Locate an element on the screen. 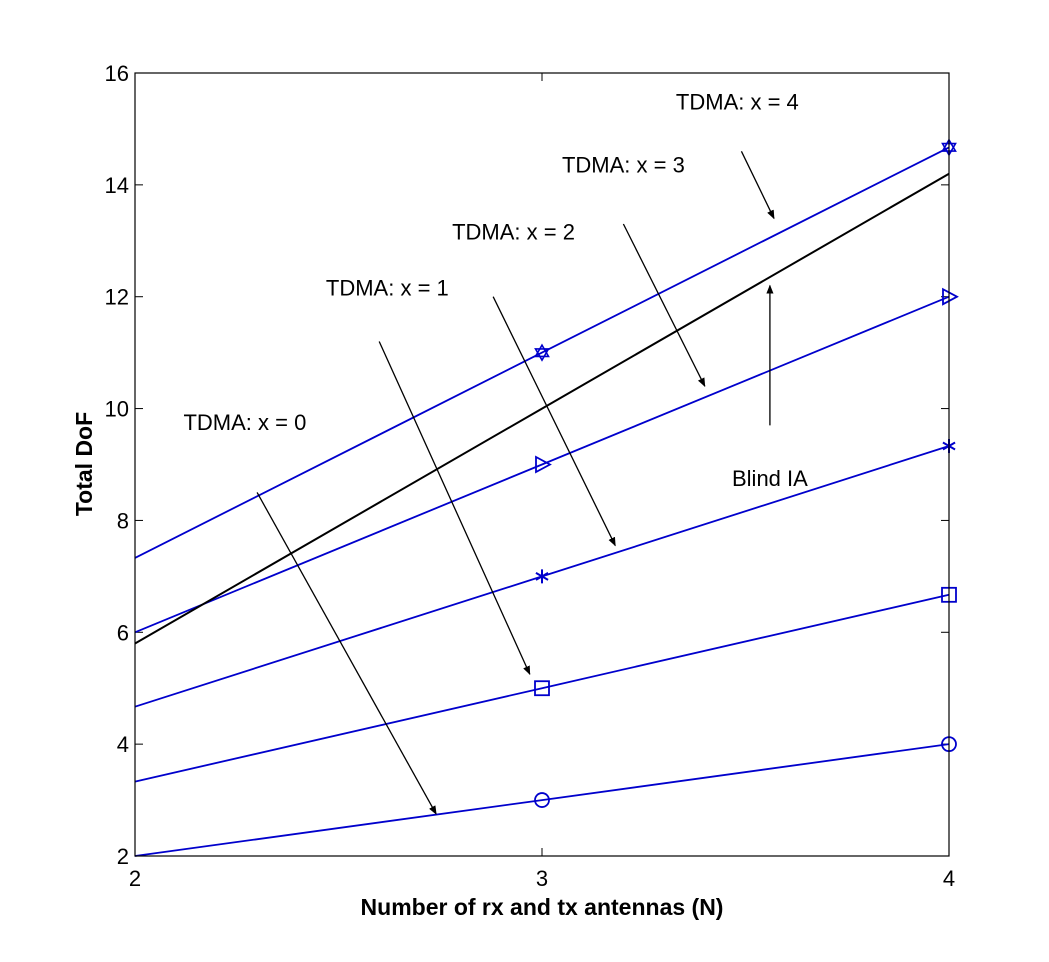 This screenshot has height=962, width=1049. y-tick-label: 4 is located at coordinates (123, 744).